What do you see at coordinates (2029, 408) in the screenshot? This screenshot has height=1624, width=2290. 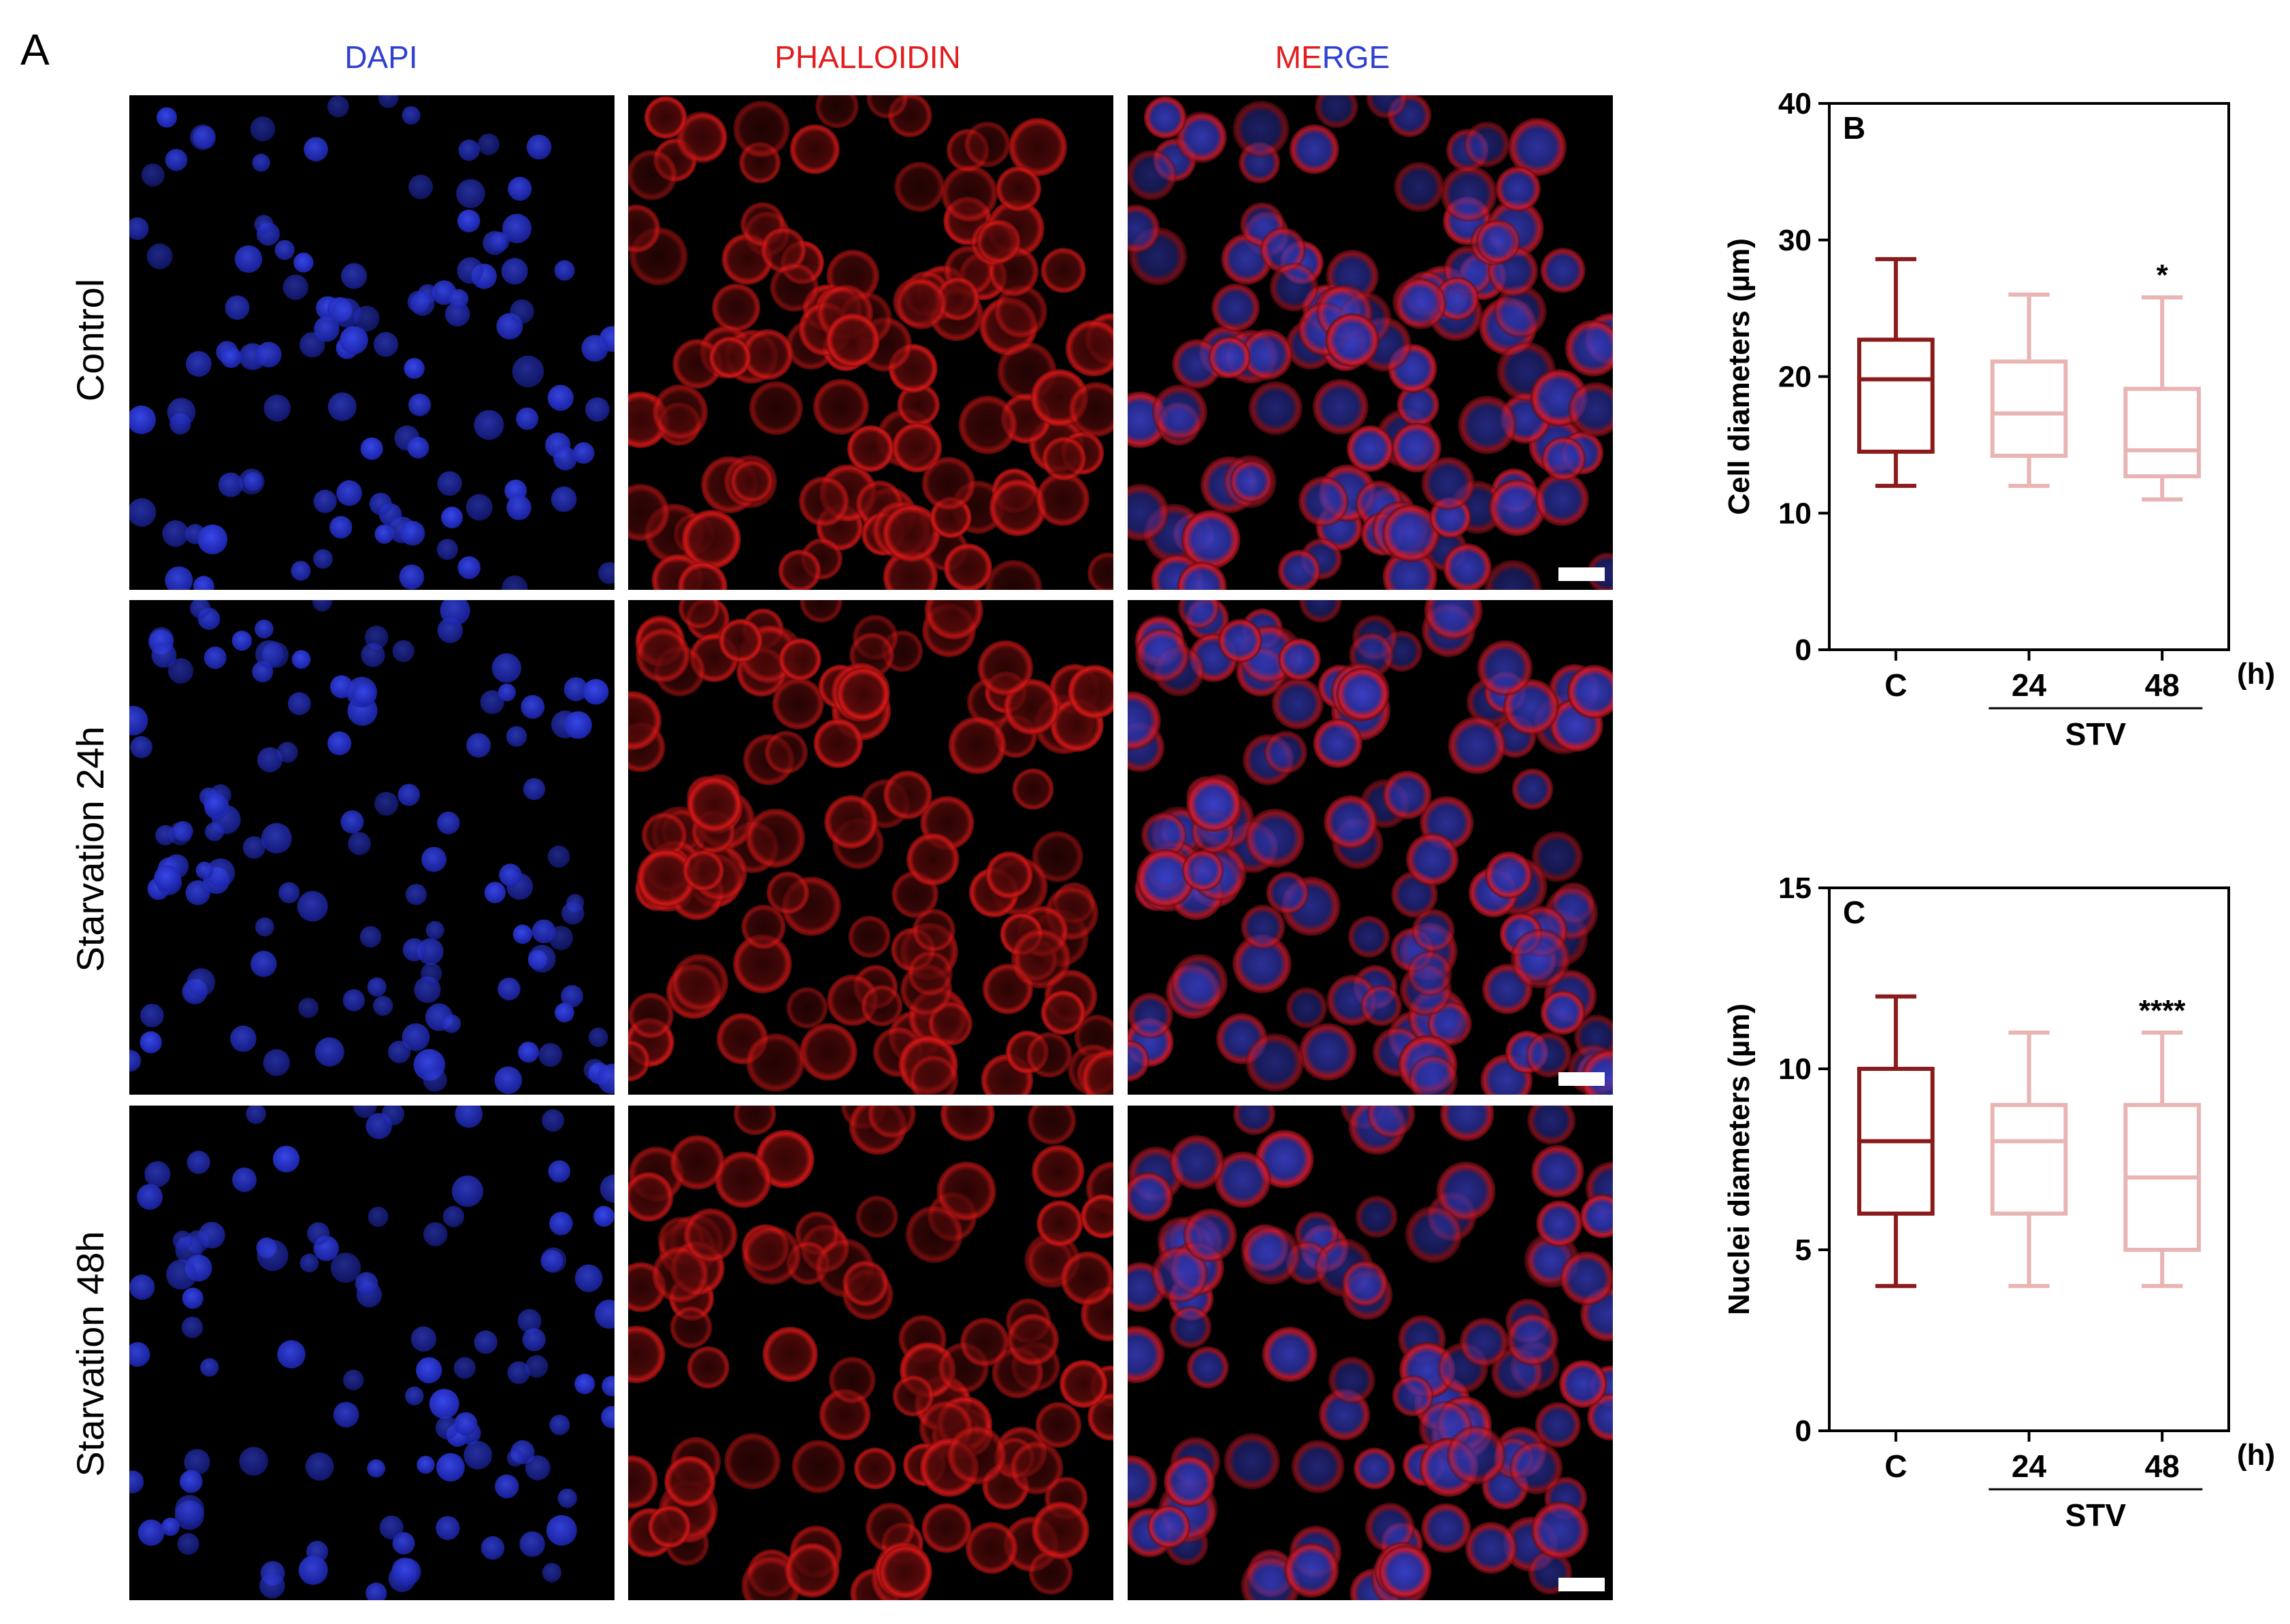 I see `box-iqr` at bounding box center [2029, 408].